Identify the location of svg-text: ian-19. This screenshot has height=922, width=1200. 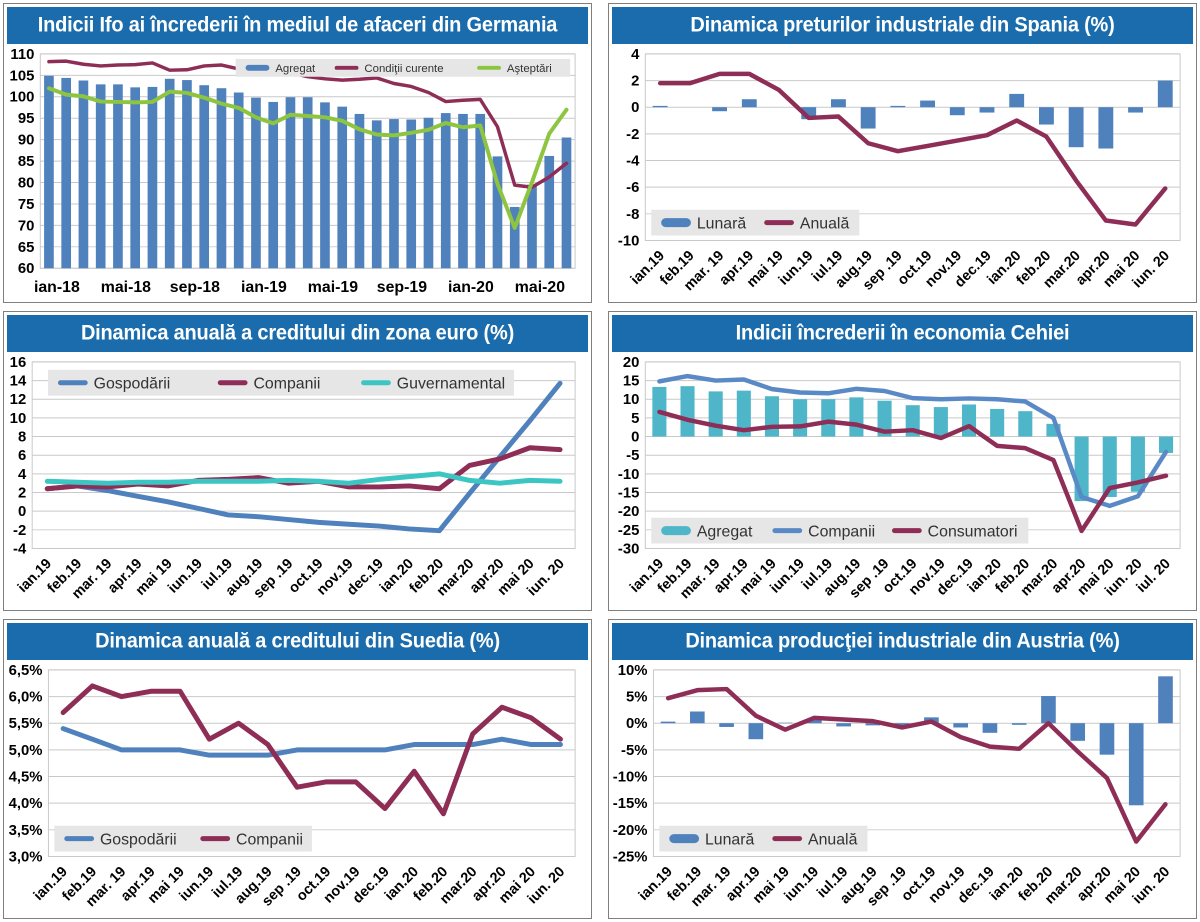
(264, 287).